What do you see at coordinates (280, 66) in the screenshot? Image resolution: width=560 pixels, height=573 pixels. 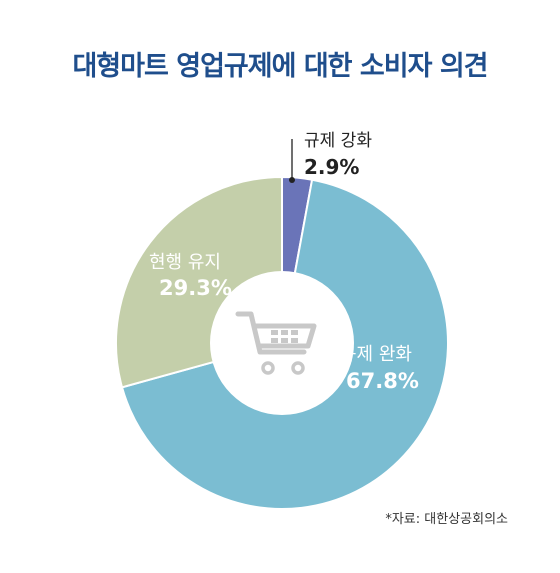 I see `chart-title: 대형마트 영업규제에 대한 소비자 의견` at bounding box center [280, 66].